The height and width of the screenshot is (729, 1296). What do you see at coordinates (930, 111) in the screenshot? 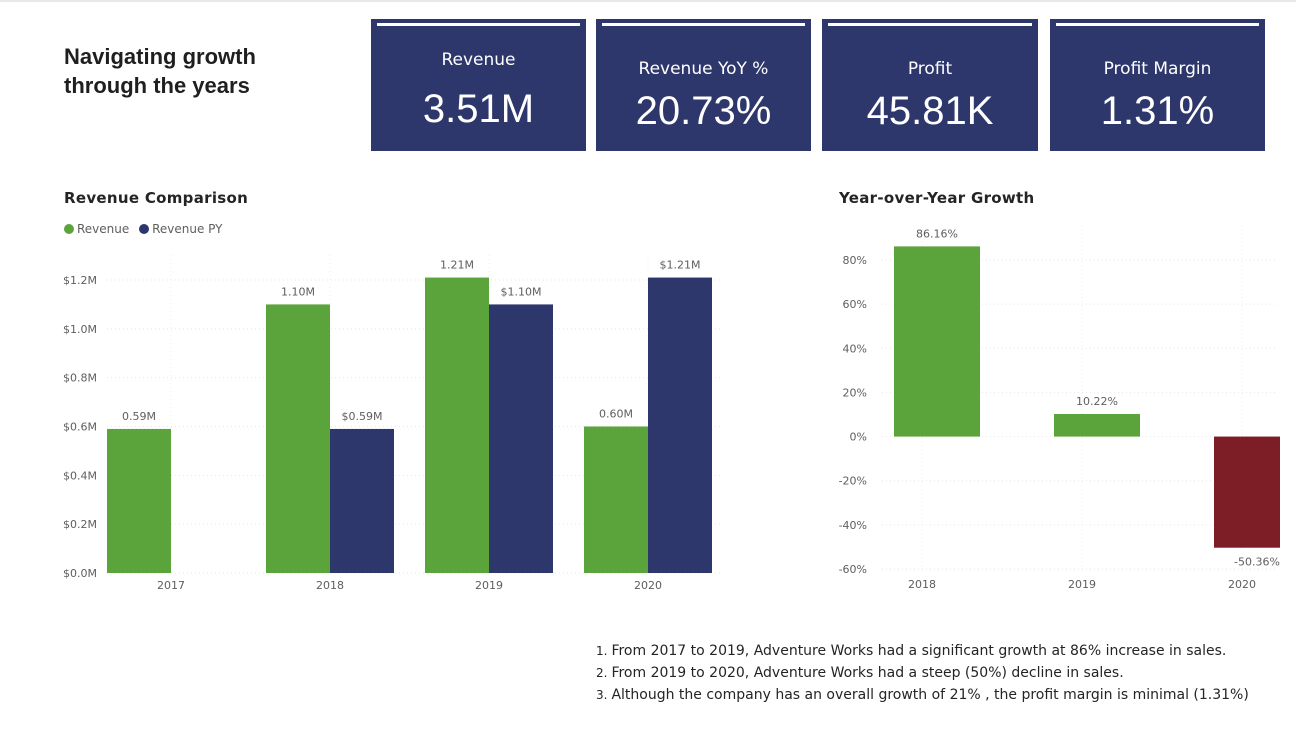
I see `kpi-value: 45.81K` at bounding box center [930, 111].